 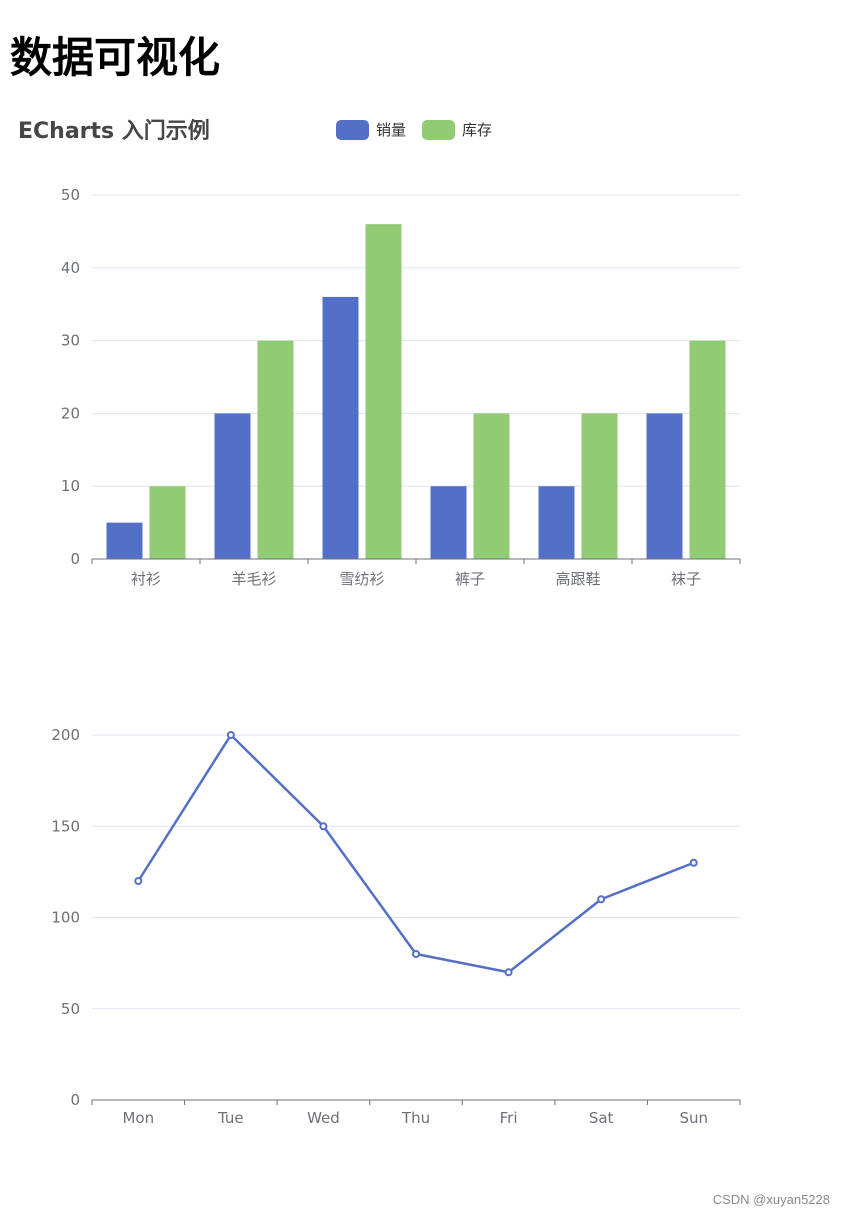 What do you see at coordinates (693, 862) in the screenshot?
I see `data-point-Sun` at bounding box center [693, 862].